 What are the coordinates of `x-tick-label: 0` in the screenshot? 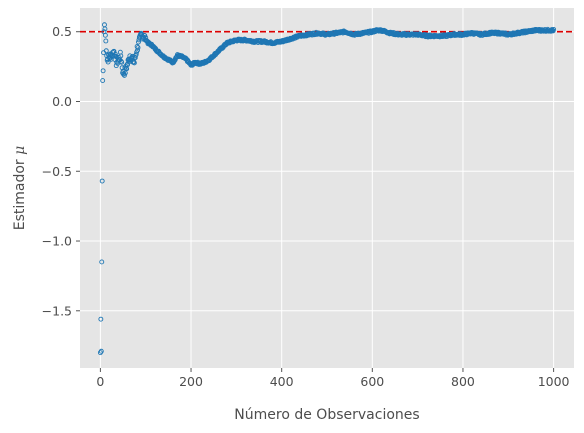 It's located at (100, 381).